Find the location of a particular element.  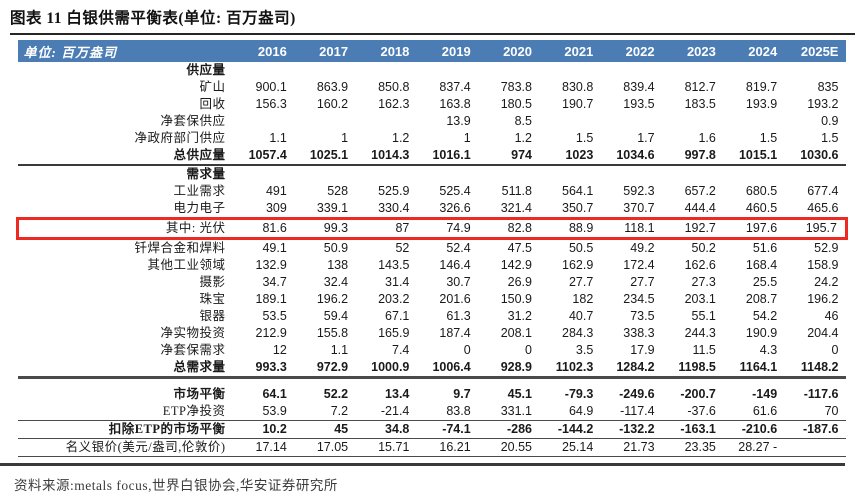

row-label: ETP净投资 is located at coordinates (125, 412).